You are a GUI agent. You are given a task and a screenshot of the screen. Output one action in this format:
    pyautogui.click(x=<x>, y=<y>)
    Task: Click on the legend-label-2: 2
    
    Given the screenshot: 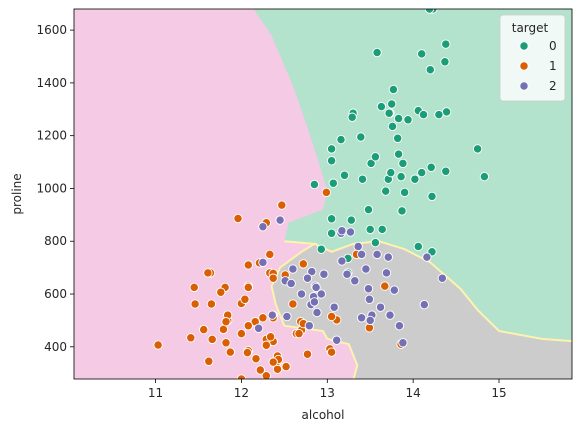 What is the action you would take?
    pyautogui.click(x=553, y=86)
    